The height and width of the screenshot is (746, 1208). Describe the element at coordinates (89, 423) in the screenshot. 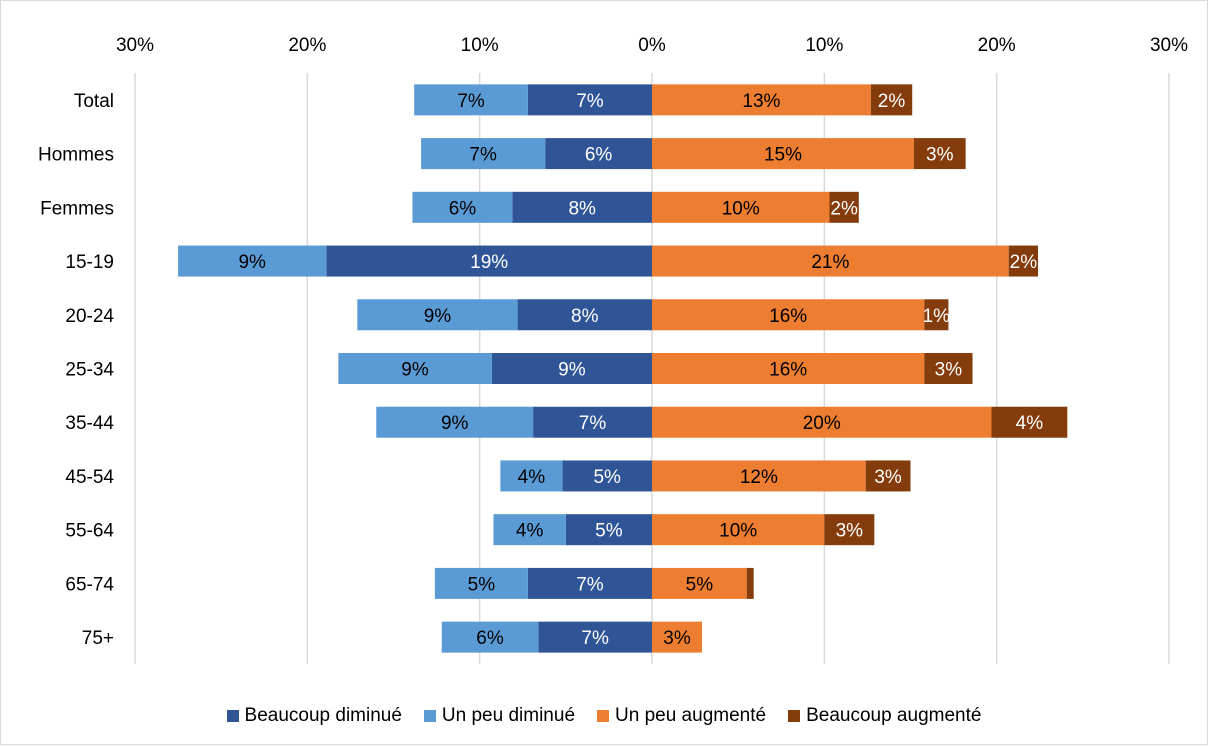

I see `category-label: 35-44` at that location.